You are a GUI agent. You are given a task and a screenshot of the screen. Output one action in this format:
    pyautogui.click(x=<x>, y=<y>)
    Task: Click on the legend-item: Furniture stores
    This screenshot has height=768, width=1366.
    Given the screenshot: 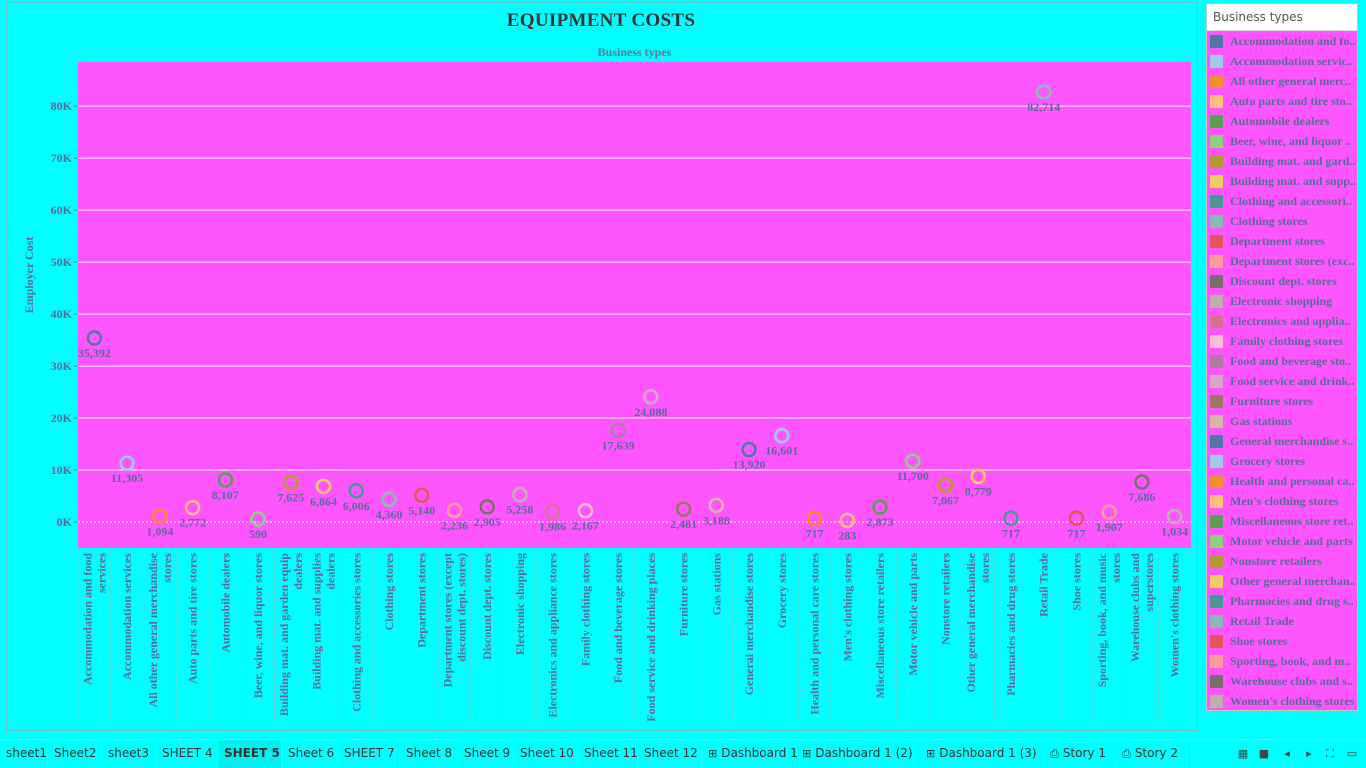 What is the action you would take?
    pyautogui.click(x=1282, y=401)
    